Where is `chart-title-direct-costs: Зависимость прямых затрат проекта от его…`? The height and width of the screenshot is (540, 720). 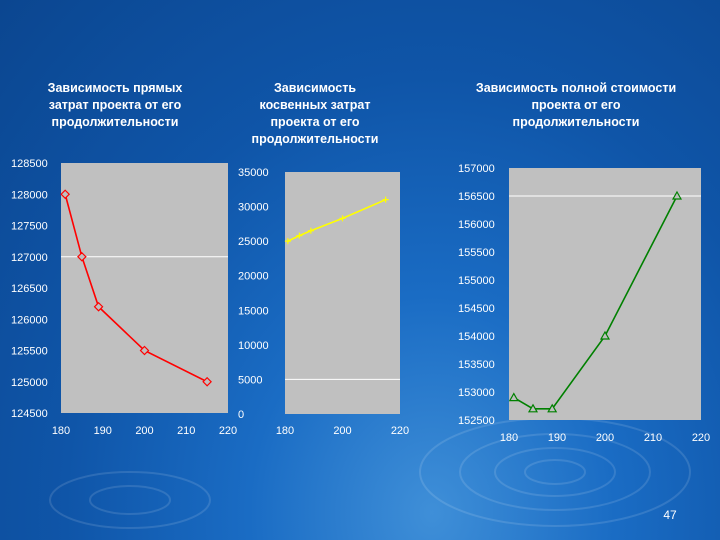
chart-title-direct-costs: Зависимость прямых затрат проекта от его… is located at coordinates (115, 105).